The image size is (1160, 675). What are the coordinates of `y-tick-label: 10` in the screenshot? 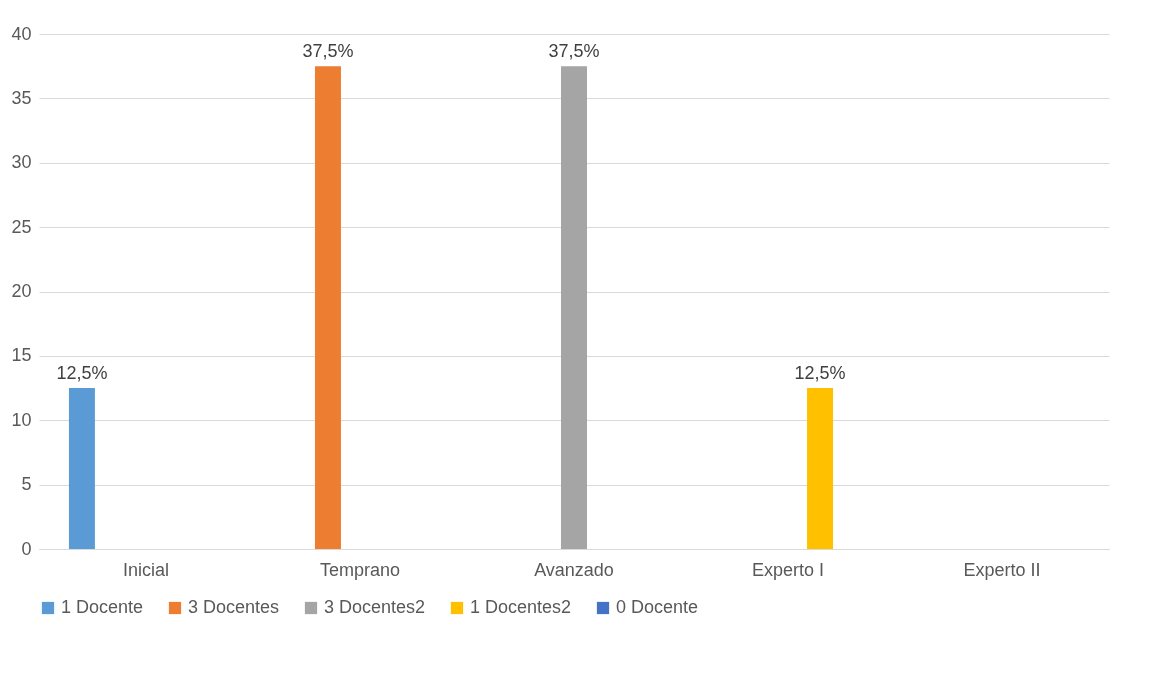 It's located at (21, 419).